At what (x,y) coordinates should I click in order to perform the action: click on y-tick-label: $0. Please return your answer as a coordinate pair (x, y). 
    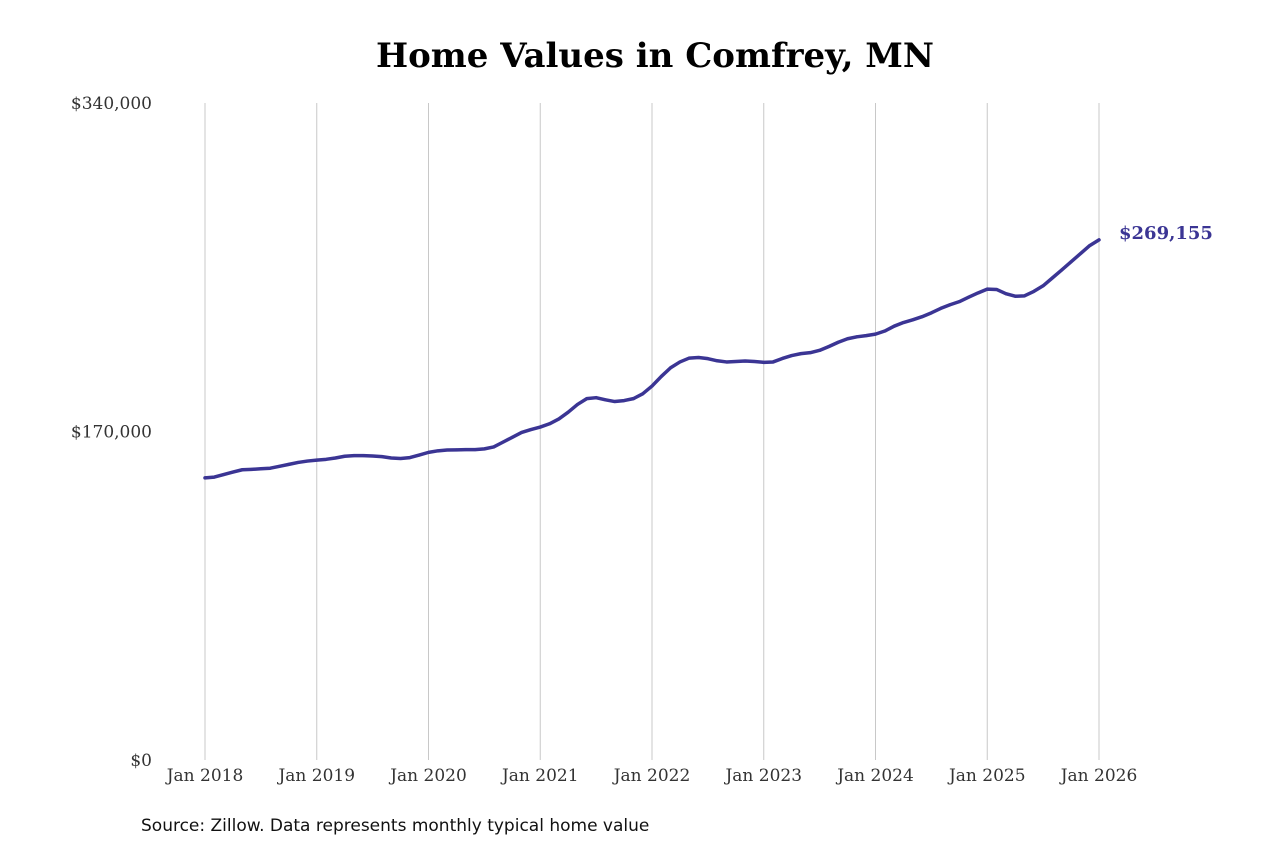
    Looking at the image, I should click on (141, 761).